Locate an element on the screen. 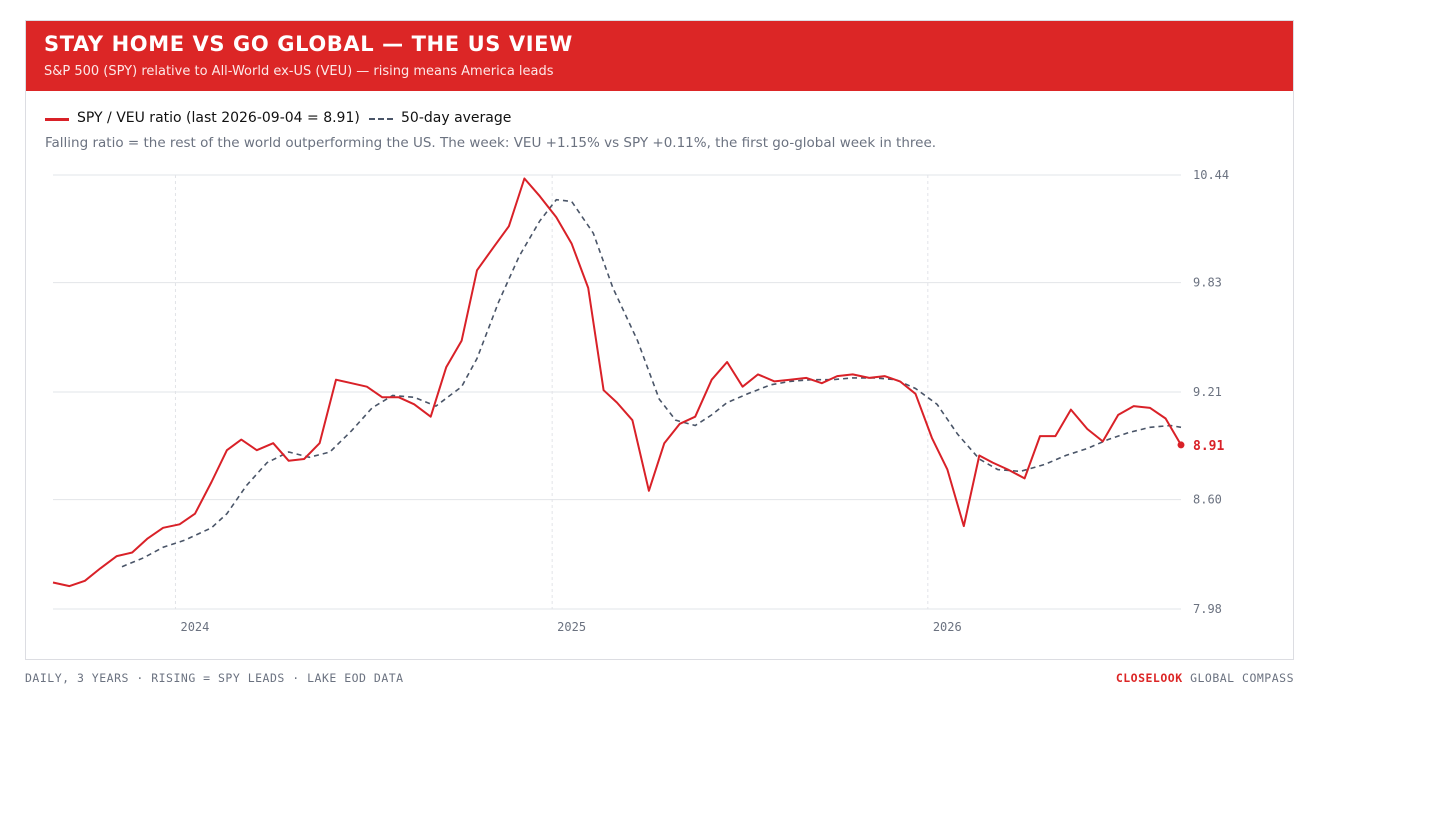 The height and width of the screenshot is (819, 1456). x-tick-label: 2025 is located at coordinates (571, 627).